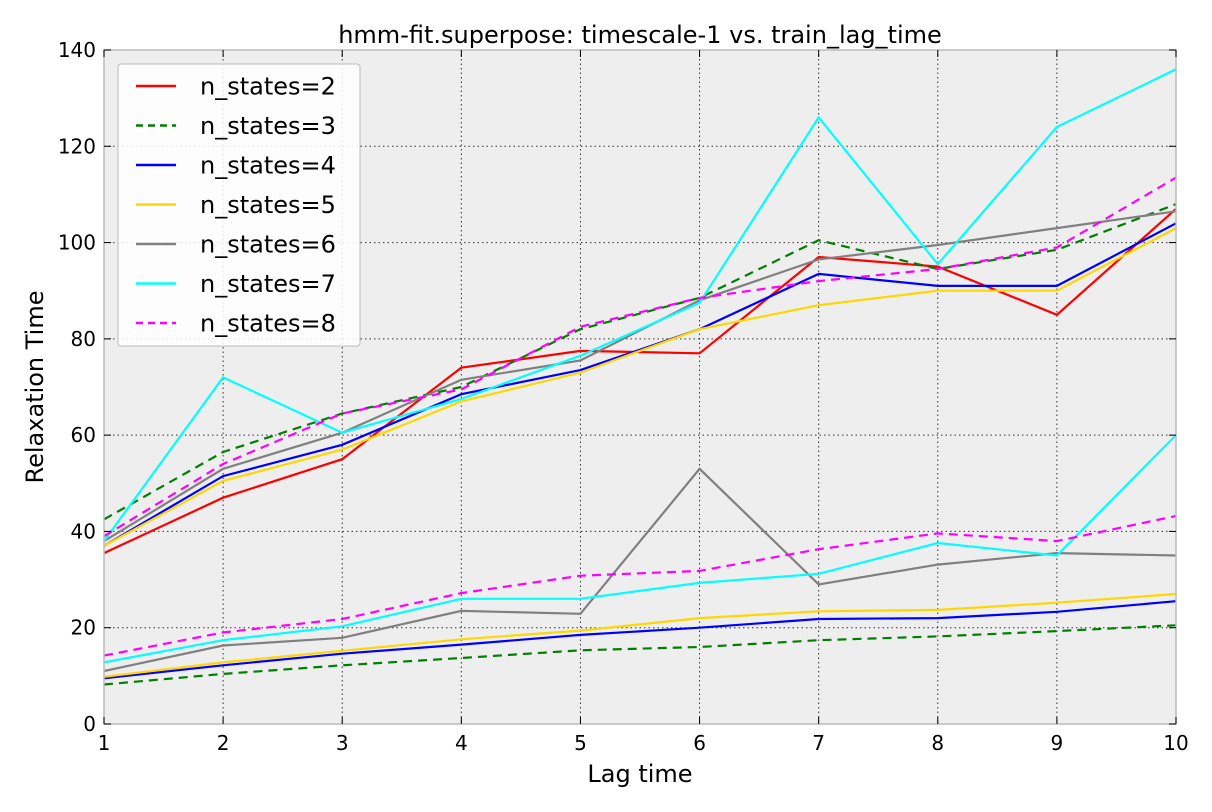 This screenshot has height=812, width=1212. What do you see at coordinates (699, 743) in the screenshot?
I see `x-tick-label-5: 6` at bounding box center [699, 743].